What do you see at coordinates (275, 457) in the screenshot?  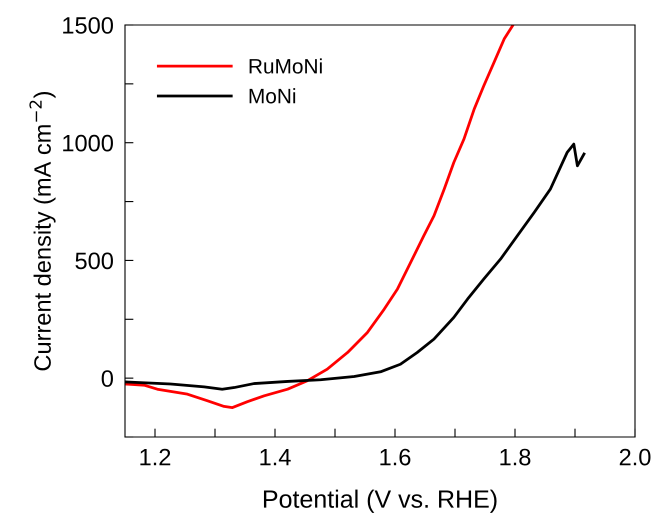 I see `x-tick-label: 1.4` at bounding box center [275, 457].